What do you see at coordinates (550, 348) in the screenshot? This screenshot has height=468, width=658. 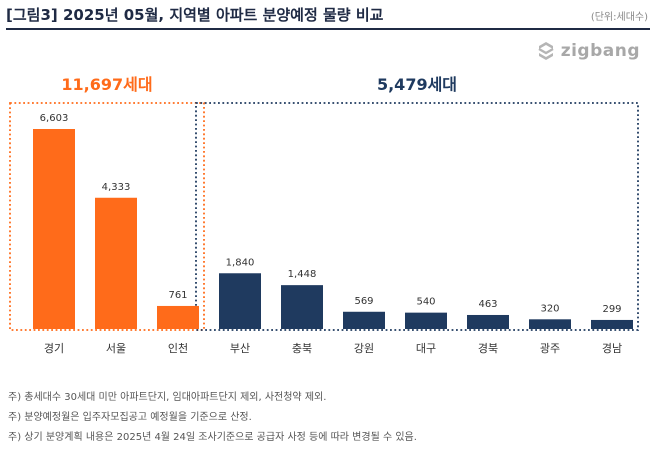 I see `category-label: 광주` at bounding box center [550, 348].